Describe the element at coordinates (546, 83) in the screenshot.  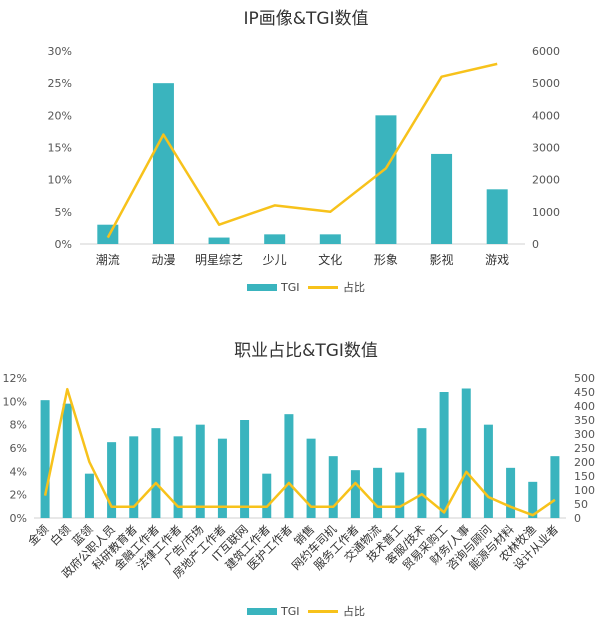
I see `c1-right-tick-label: 5000` at that location.